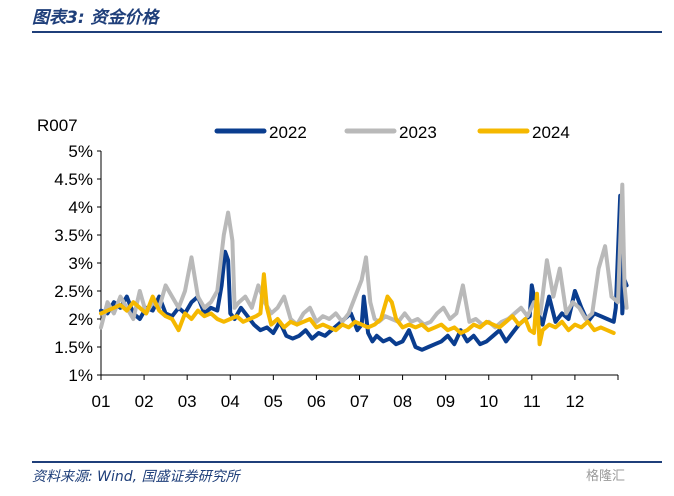  Describe the element at coordinates (73, 347) in the screenshot. I see `y-tick-label: 1.5%` at that location.